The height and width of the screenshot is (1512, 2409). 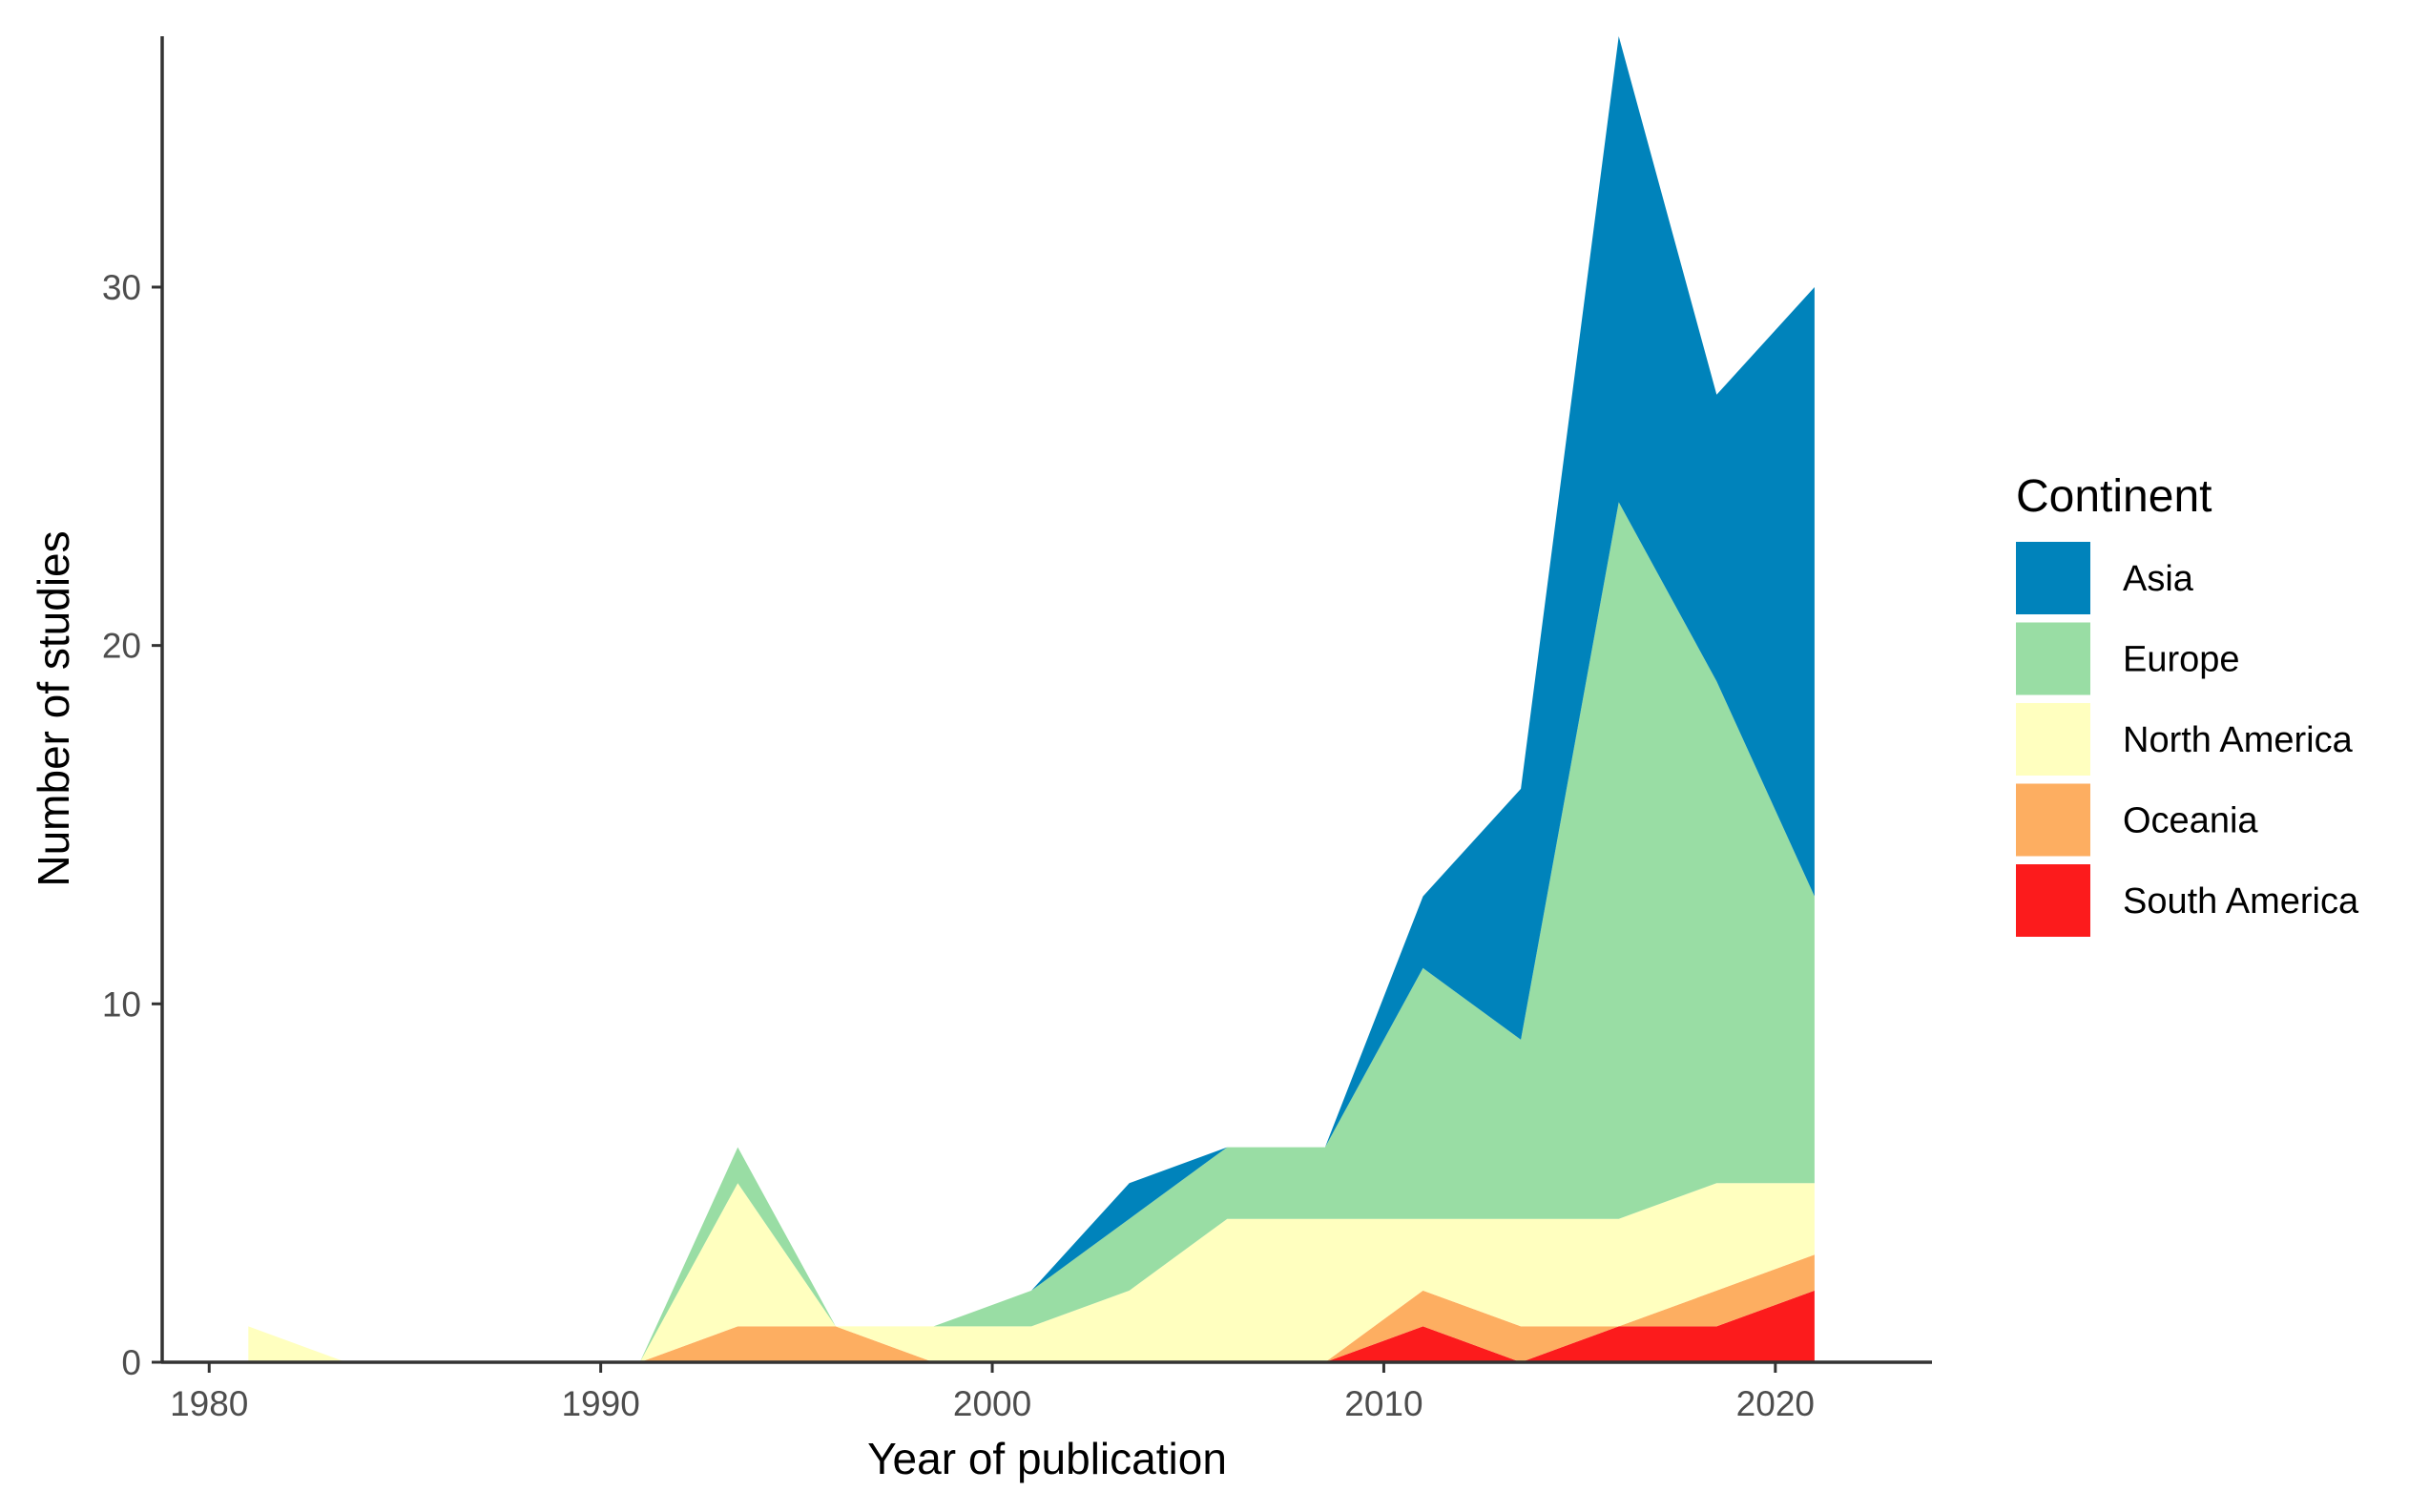 I want to click on x-tick-label: 1990, so click(x=600, y=1404).